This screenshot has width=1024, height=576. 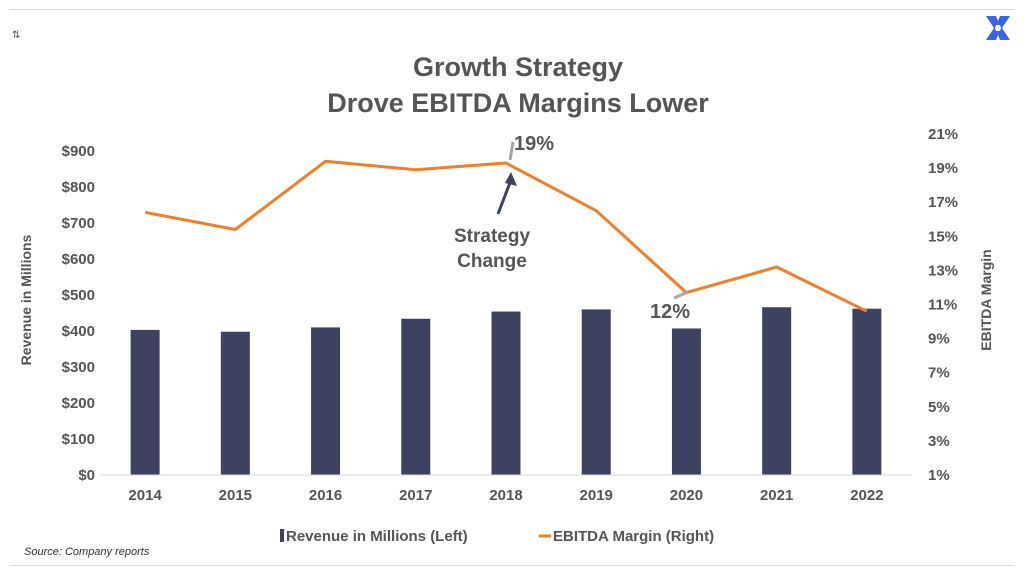 I want to click on callout-line-2: Change, so click(x=492, y=261).